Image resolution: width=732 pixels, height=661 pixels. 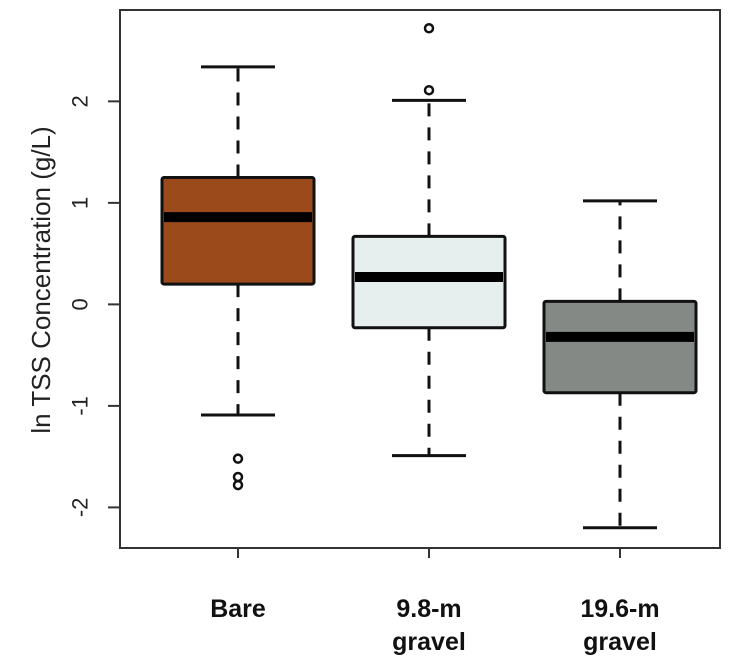 I want to click on y-tick-label: 2, so click(x=80, y=101).